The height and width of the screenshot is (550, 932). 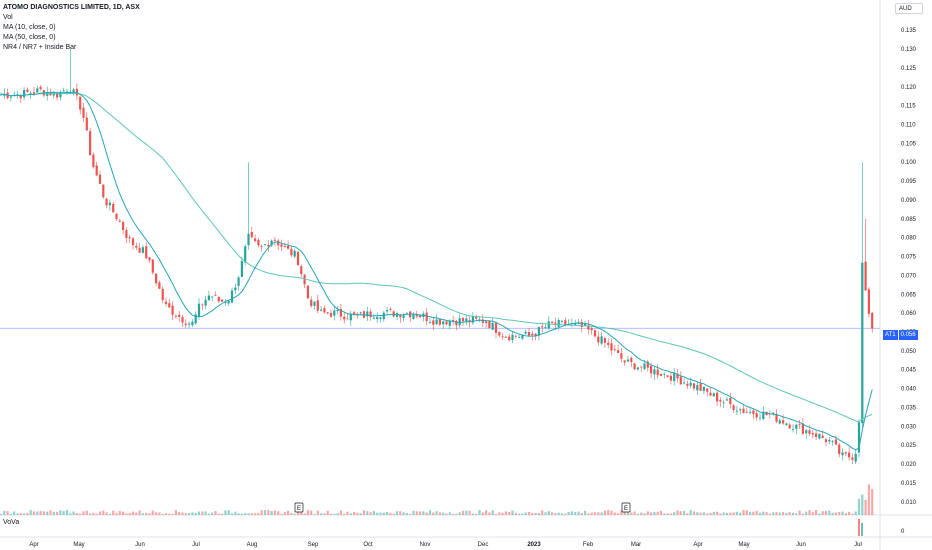 I want to click on y-tick-label: 0.040, so click(x=909, y=390).